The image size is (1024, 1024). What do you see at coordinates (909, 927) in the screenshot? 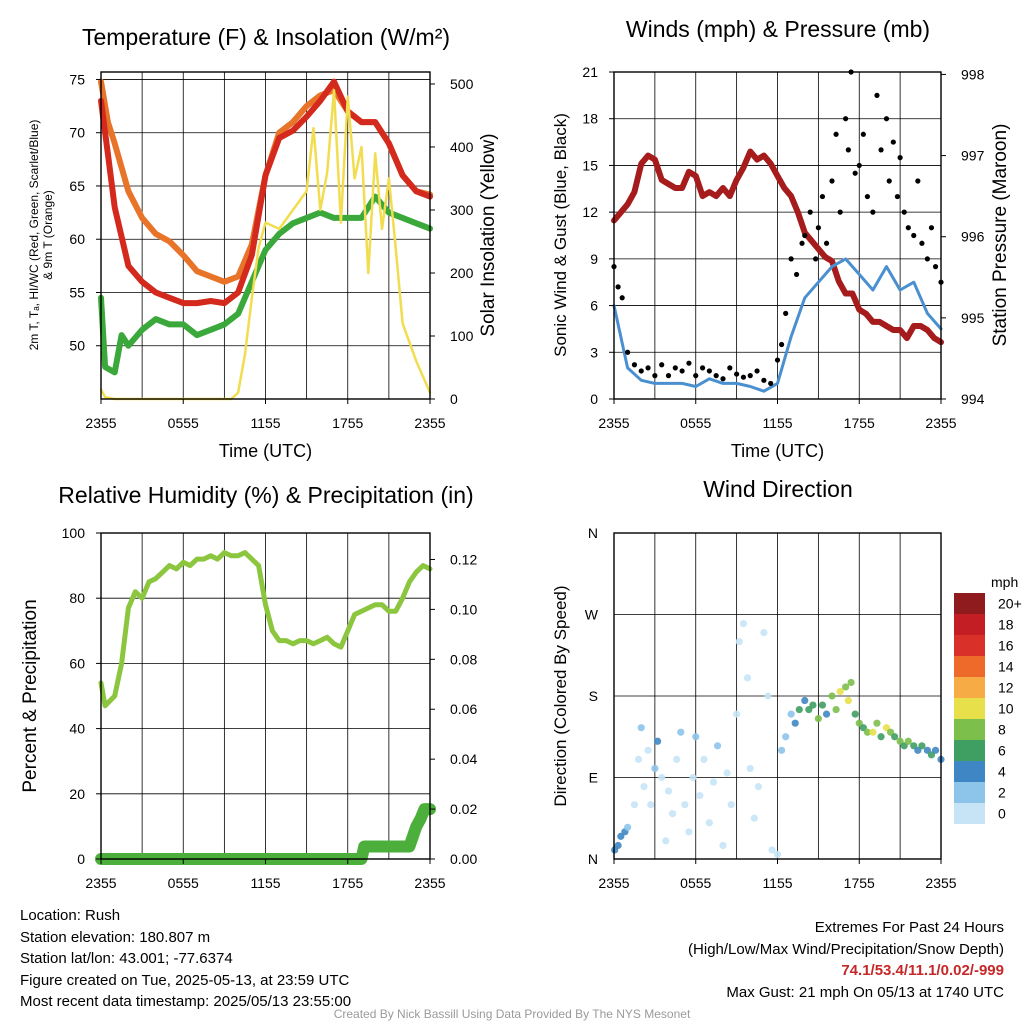
I see `extremes-title: Extremes For Past 24 Hours` at bounding box center [909, 927].